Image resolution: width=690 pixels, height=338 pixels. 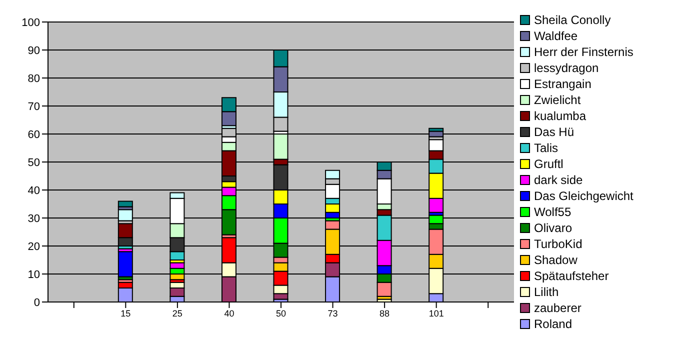 What do you see at coordinates (549, 164) in the screenshot?
I see `legend-label: Gruftl` at bounding box center [549, 164].